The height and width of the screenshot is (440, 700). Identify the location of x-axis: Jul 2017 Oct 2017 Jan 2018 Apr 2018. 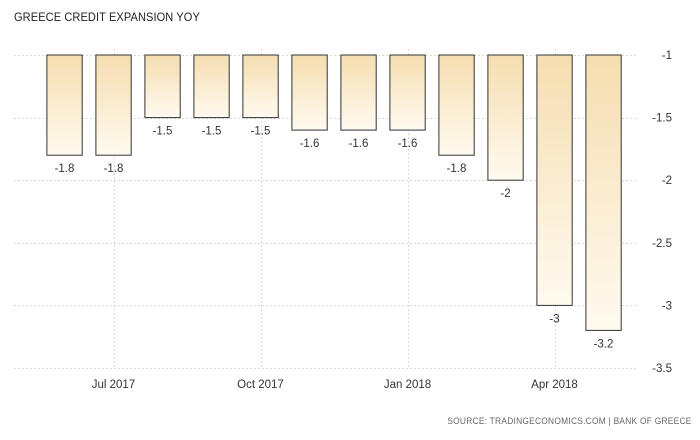
(335, 385).